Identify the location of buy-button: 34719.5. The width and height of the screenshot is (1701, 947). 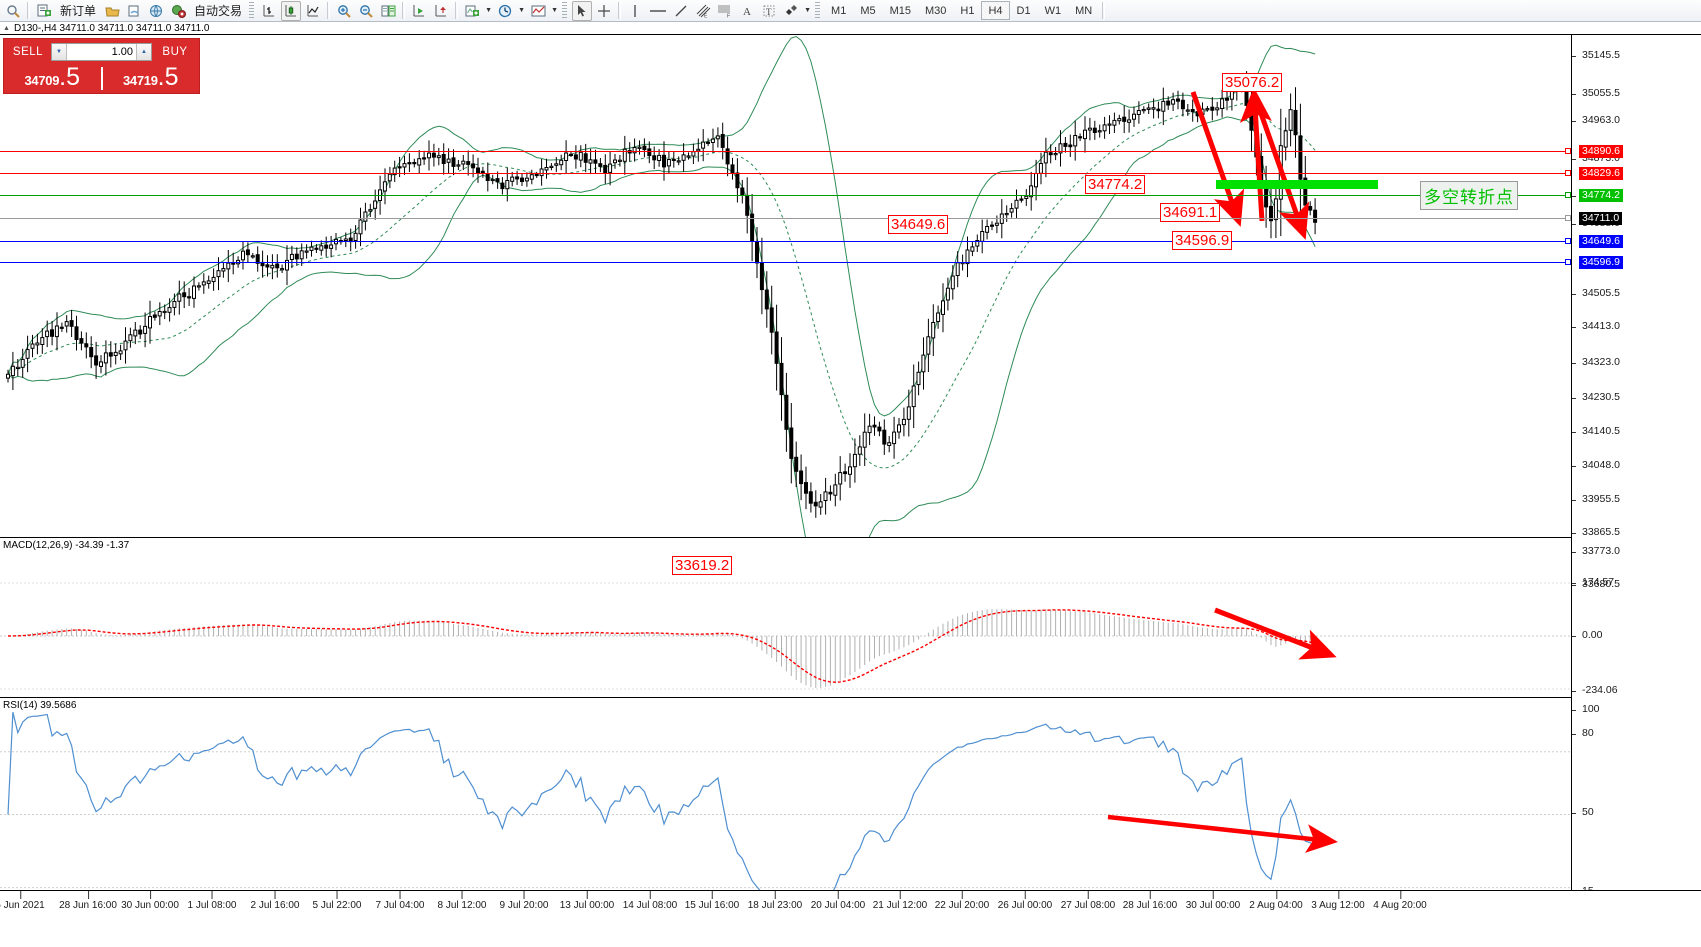
(151, 78).